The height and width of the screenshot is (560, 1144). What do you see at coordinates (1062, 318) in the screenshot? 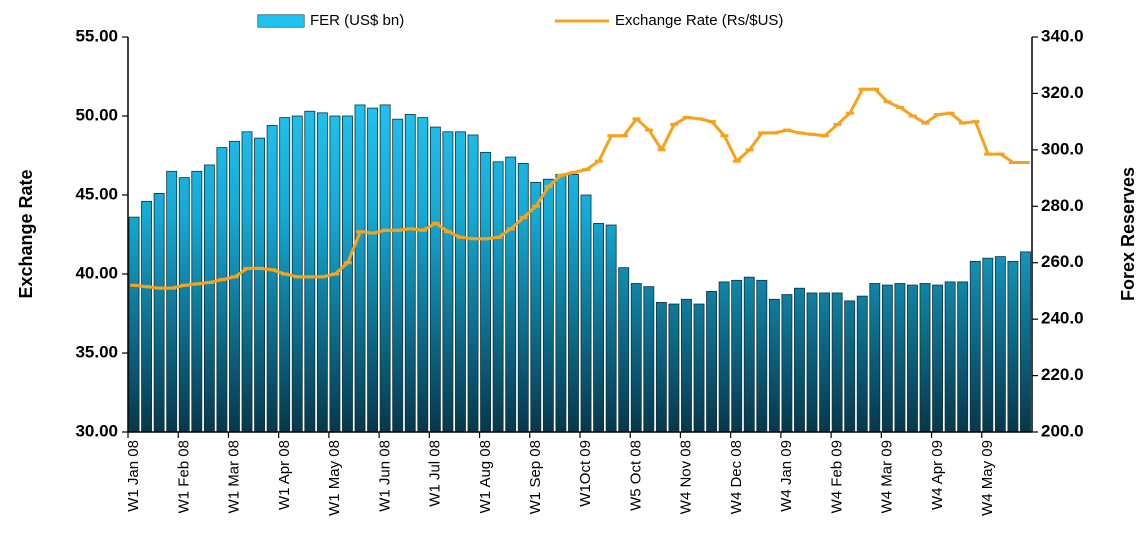
I see `y2-tick-label: 240.0` at bounding box center [1062, 318].